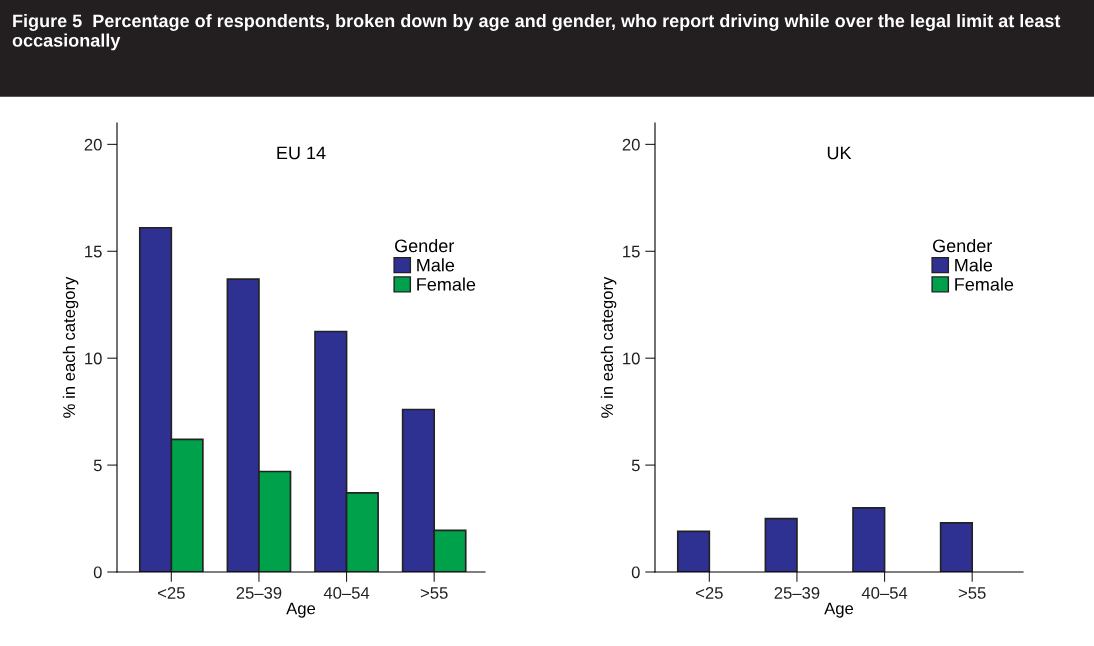 The width and height of the screenshot is (1094, 646). I want to click on text: Figure 5 Percentage of respondents, broken down by age and gender, who report driving while over the legal limit at least occasionally, so click(536, 32).